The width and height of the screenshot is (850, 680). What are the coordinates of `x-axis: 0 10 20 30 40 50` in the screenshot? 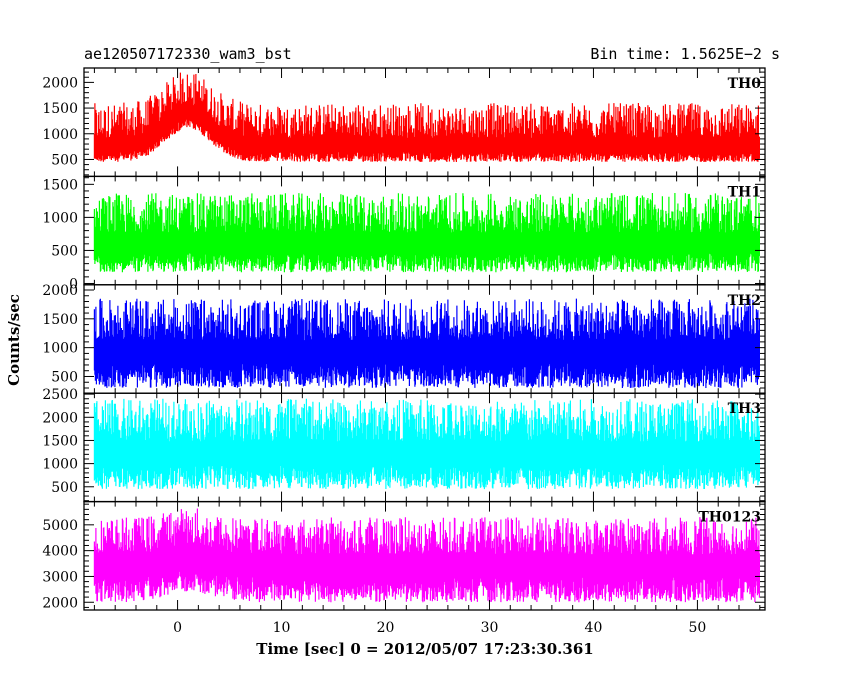 It's located at (439, 628).